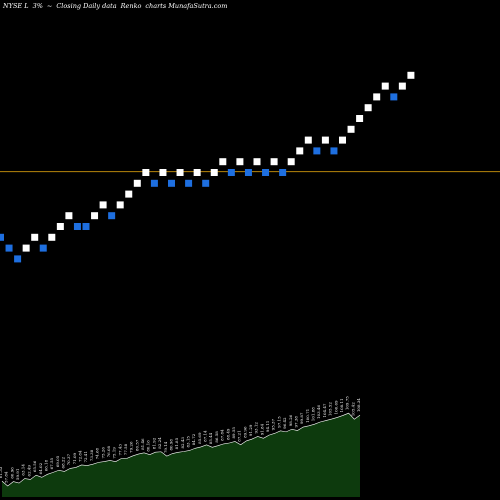  I want to click on volume-label: 85.69, so click(199, 438).